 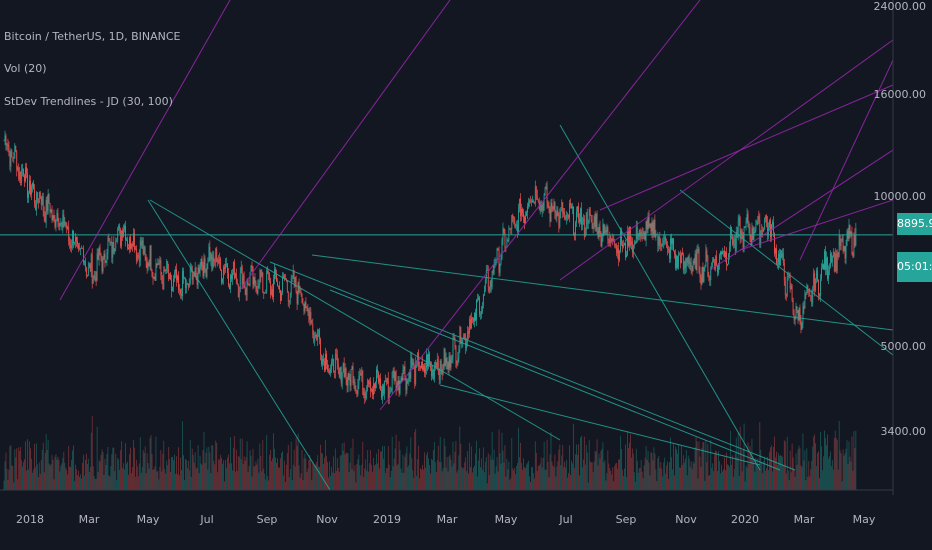 What do you see at coordinates (25, 68) in the screenshot?
I see `legend-volume: Vol (20)` at bounding box center [25, 68].